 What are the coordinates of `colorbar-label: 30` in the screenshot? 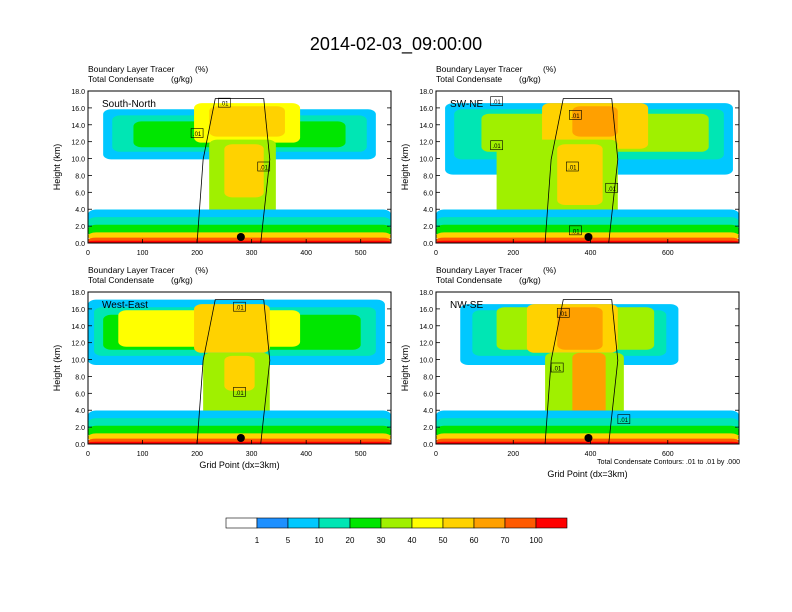 It's located at (381, 540).